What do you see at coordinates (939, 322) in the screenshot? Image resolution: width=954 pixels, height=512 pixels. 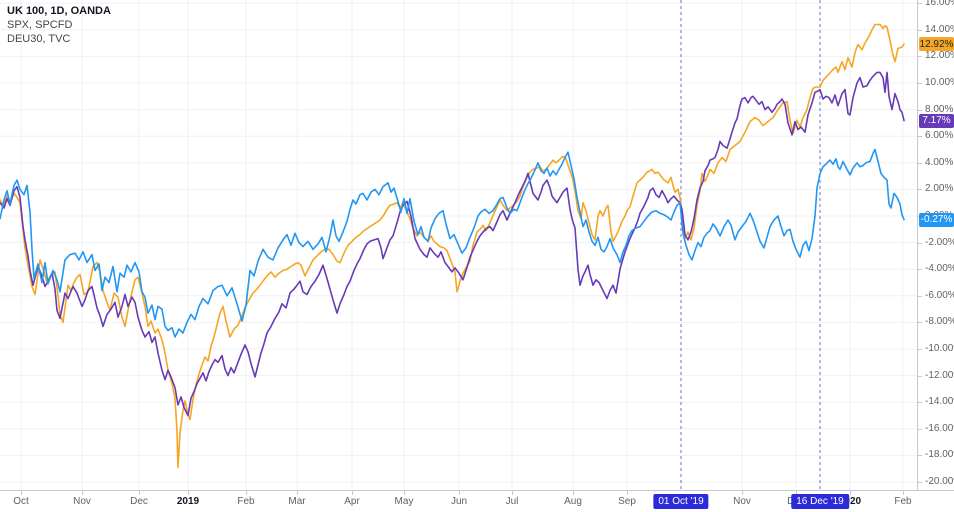 I see `price-tick-label: -8.00%` at bounding box center [939, 322].